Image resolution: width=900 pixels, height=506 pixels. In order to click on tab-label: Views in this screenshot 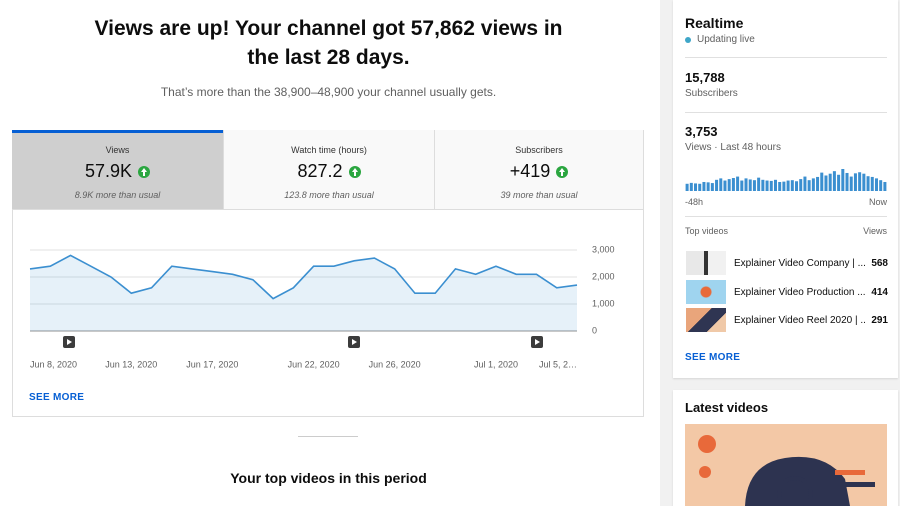, I will do `click(117, 150)`.